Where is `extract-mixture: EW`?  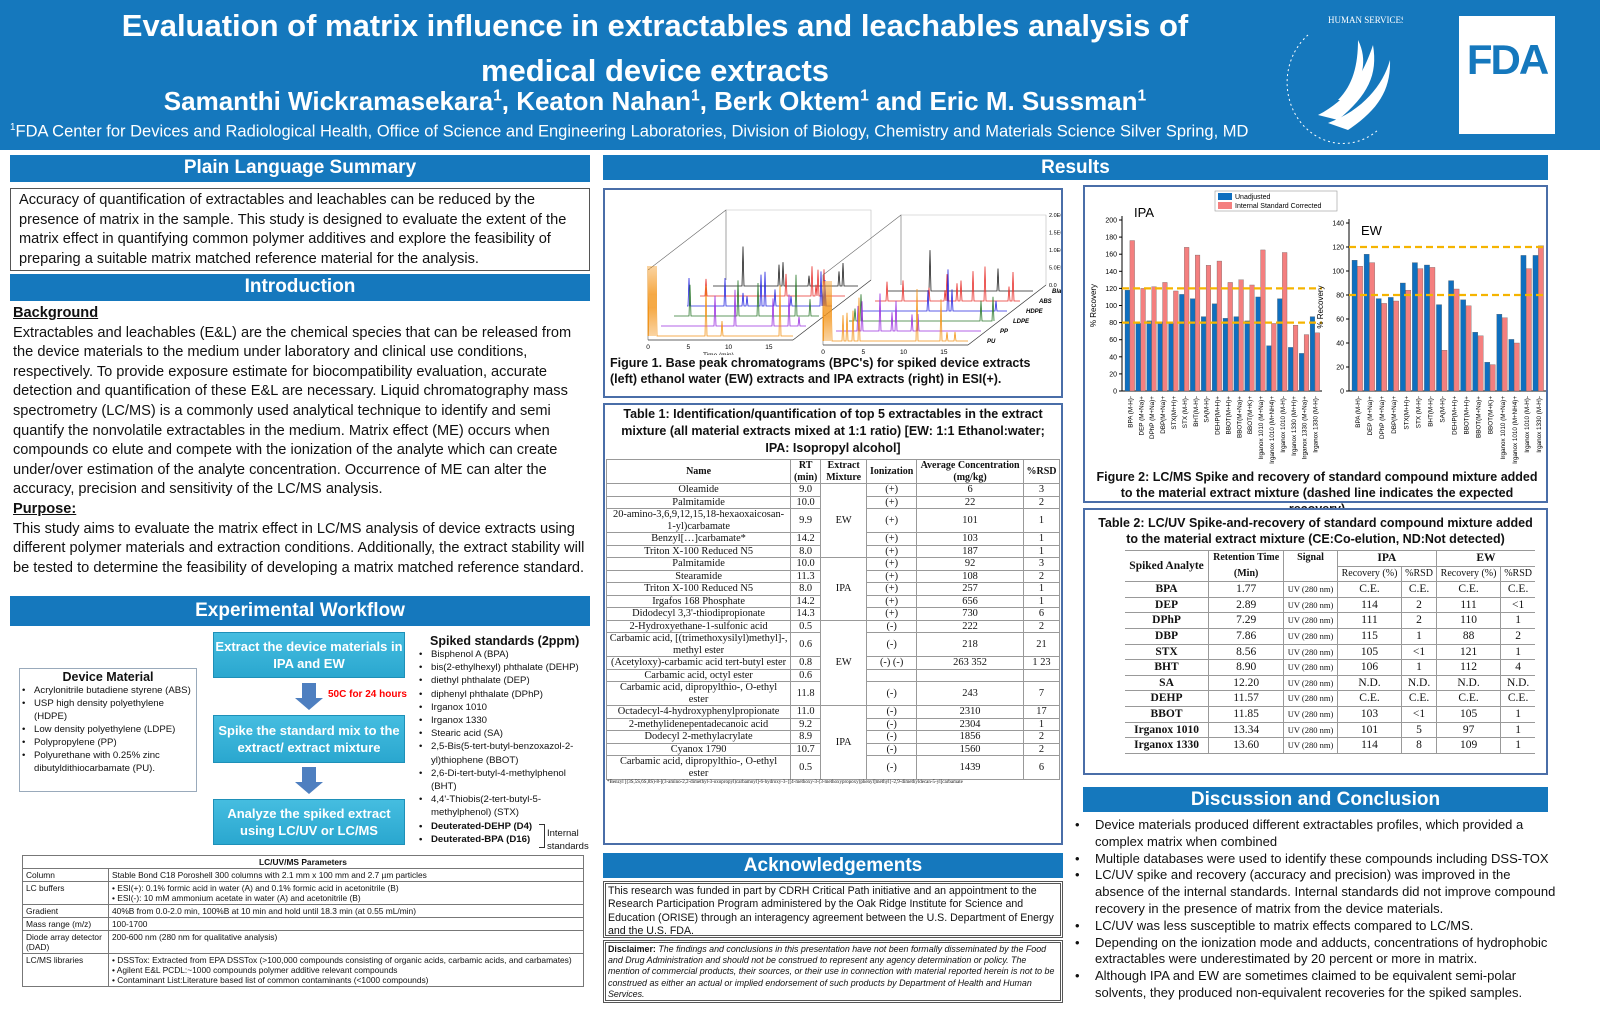 extract-mixture: EW is located at coordinates (844, 520).